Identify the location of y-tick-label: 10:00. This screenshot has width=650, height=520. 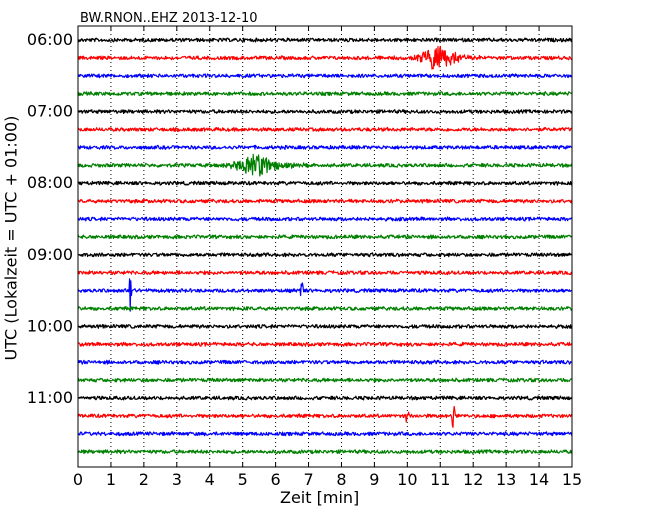
(50, 325).